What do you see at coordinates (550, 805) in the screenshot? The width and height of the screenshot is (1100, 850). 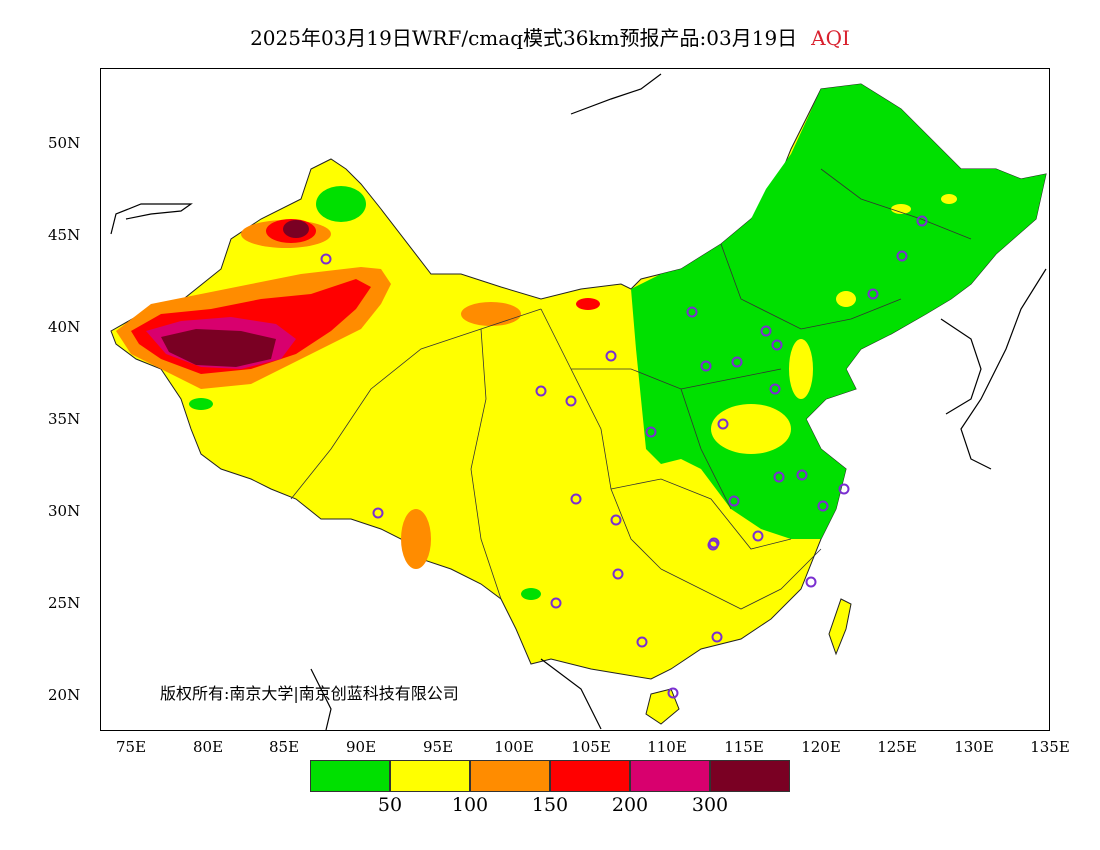 I see `legend-label-150: 150` at bounding box center [550, 805].